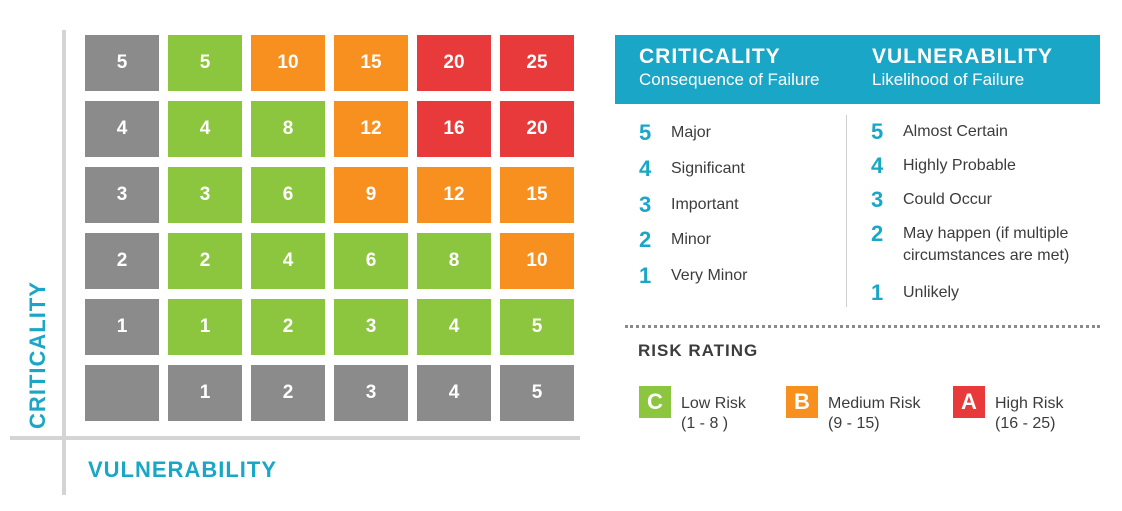 The height and width of the screenshot is (511, 1122). Describe the element at coordinates (454, 393) in the screenshot. I see `column-label-cell: 4` at that location.